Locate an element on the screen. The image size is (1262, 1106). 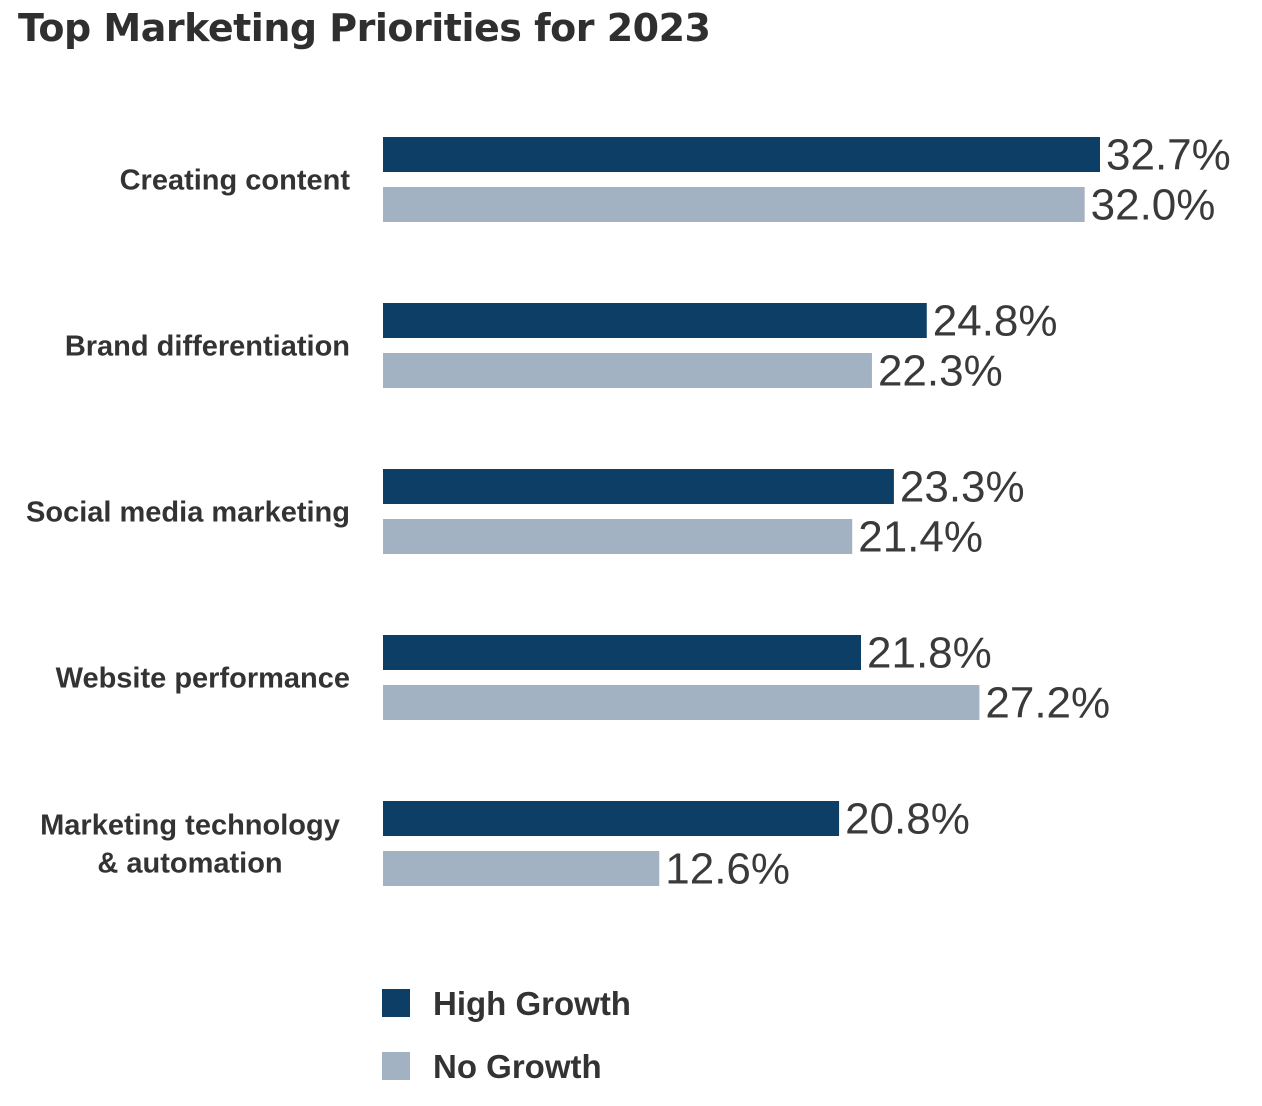
value-label: 20.8% is located at coordinates (907, 819).